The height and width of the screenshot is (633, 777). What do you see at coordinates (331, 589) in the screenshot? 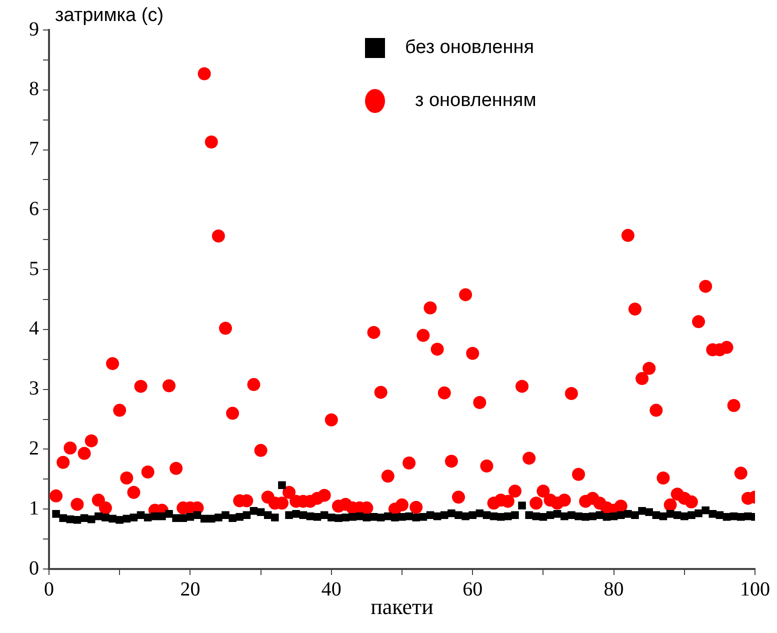
I see `x-tick-label: 40` at bounding box center [331, 589].